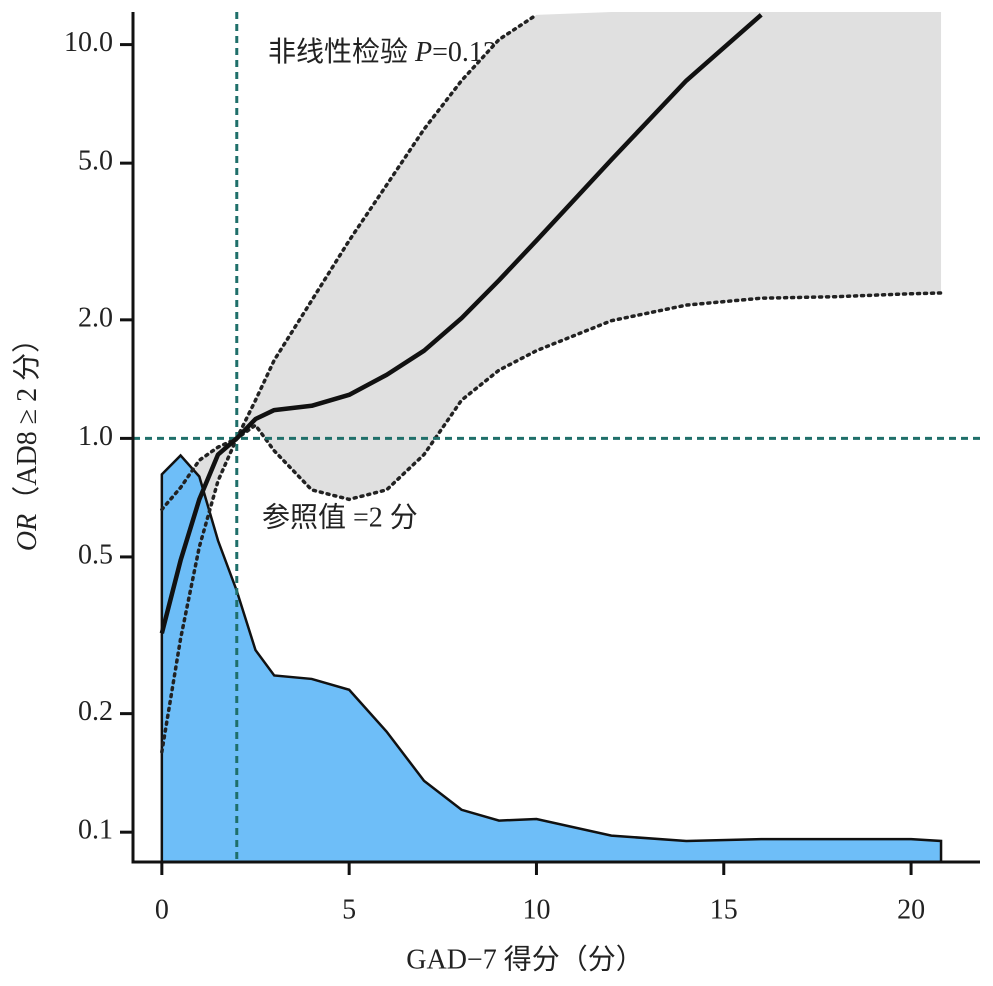  Describe the element at coordinates (95, 830) in the screenshot. I see `y-tick-label: 0.1` at that location.